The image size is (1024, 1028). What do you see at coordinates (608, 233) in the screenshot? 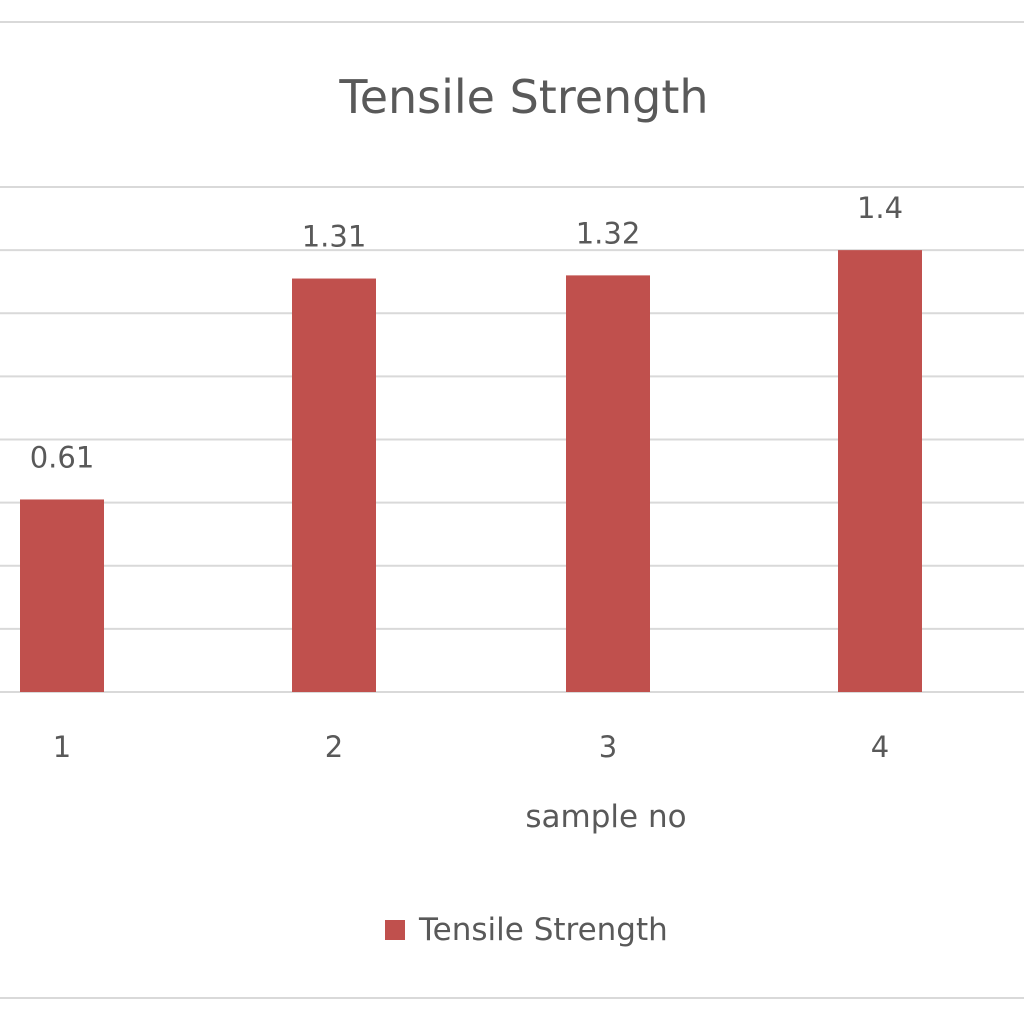
I see `data-label: 1.32` at bounding box center [608, 233].